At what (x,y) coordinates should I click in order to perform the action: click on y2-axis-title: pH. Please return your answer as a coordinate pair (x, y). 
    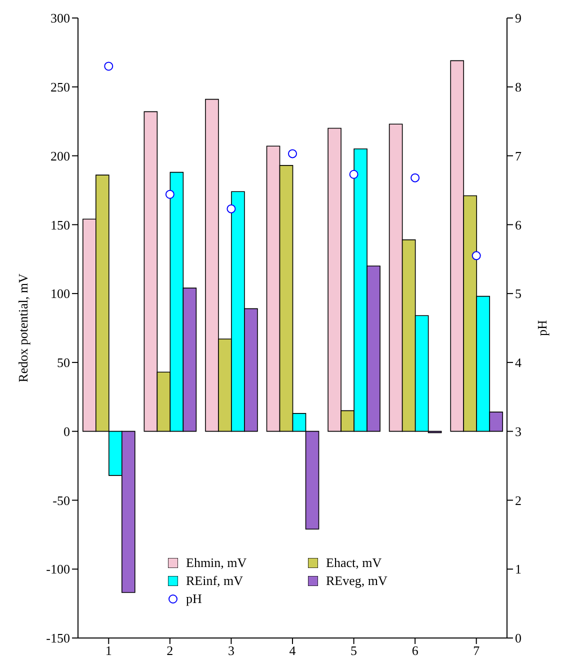
    Looking at the image, I should click on (542, 328).